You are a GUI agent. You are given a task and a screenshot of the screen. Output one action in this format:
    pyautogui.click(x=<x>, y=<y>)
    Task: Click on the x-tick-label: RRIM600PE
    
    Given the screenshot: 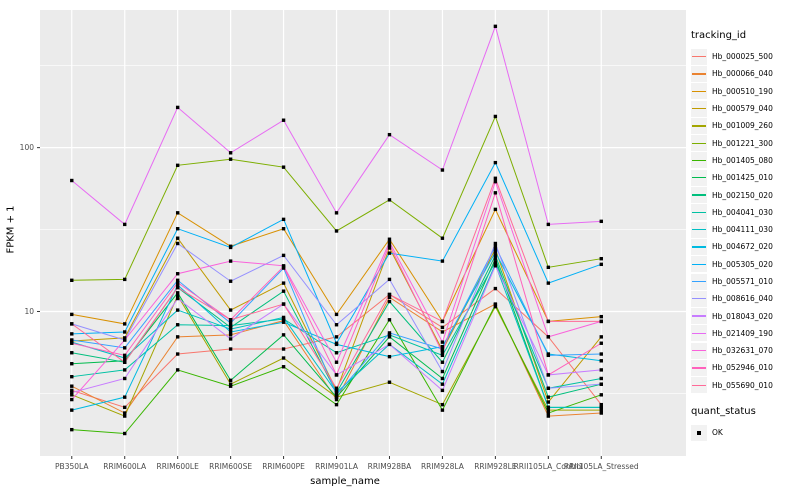 What is the action you would take?
    pyautogui.click(x=283, y=466)
    